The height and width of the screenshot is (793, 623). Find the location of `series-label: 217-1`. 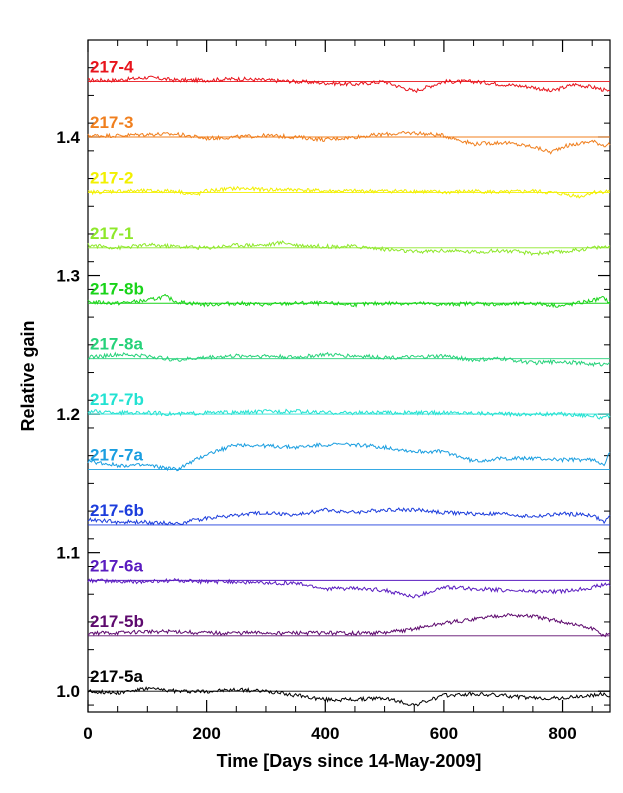

series-label: 217-1 is located at coordinates (111, 233).